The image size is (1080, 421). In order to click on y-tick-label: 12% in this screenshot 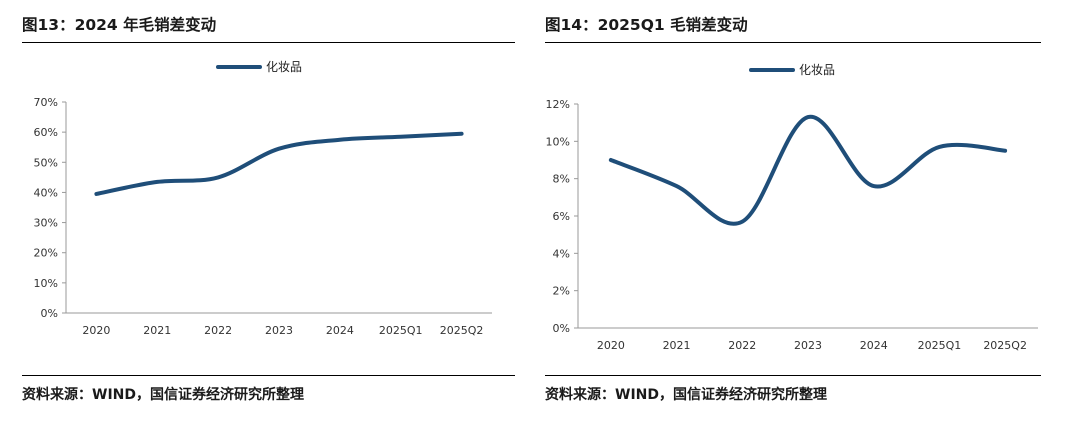, I will do `click(558, 104)`.